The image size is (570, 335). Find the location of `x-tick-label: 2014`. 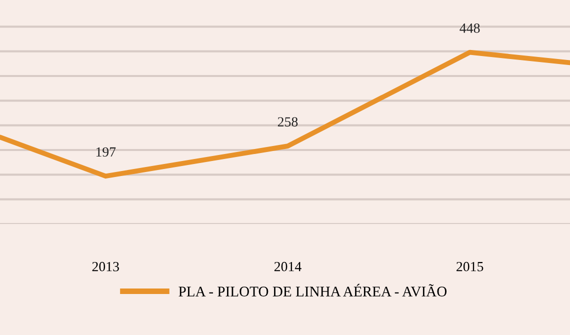

x-tick-label: 2014 is located at coordinates (288, 267).